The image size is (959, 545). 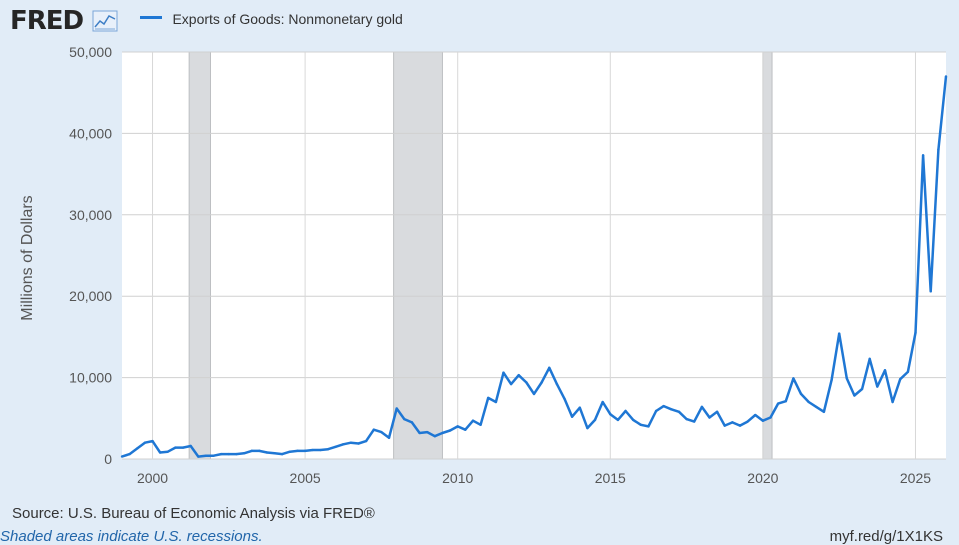 What do you see at coordinates (131, 536) in the screenshot?
I see `recession-note-link: Shaded areas indicate U.S. recessions.` at bounding box center [131, 536].